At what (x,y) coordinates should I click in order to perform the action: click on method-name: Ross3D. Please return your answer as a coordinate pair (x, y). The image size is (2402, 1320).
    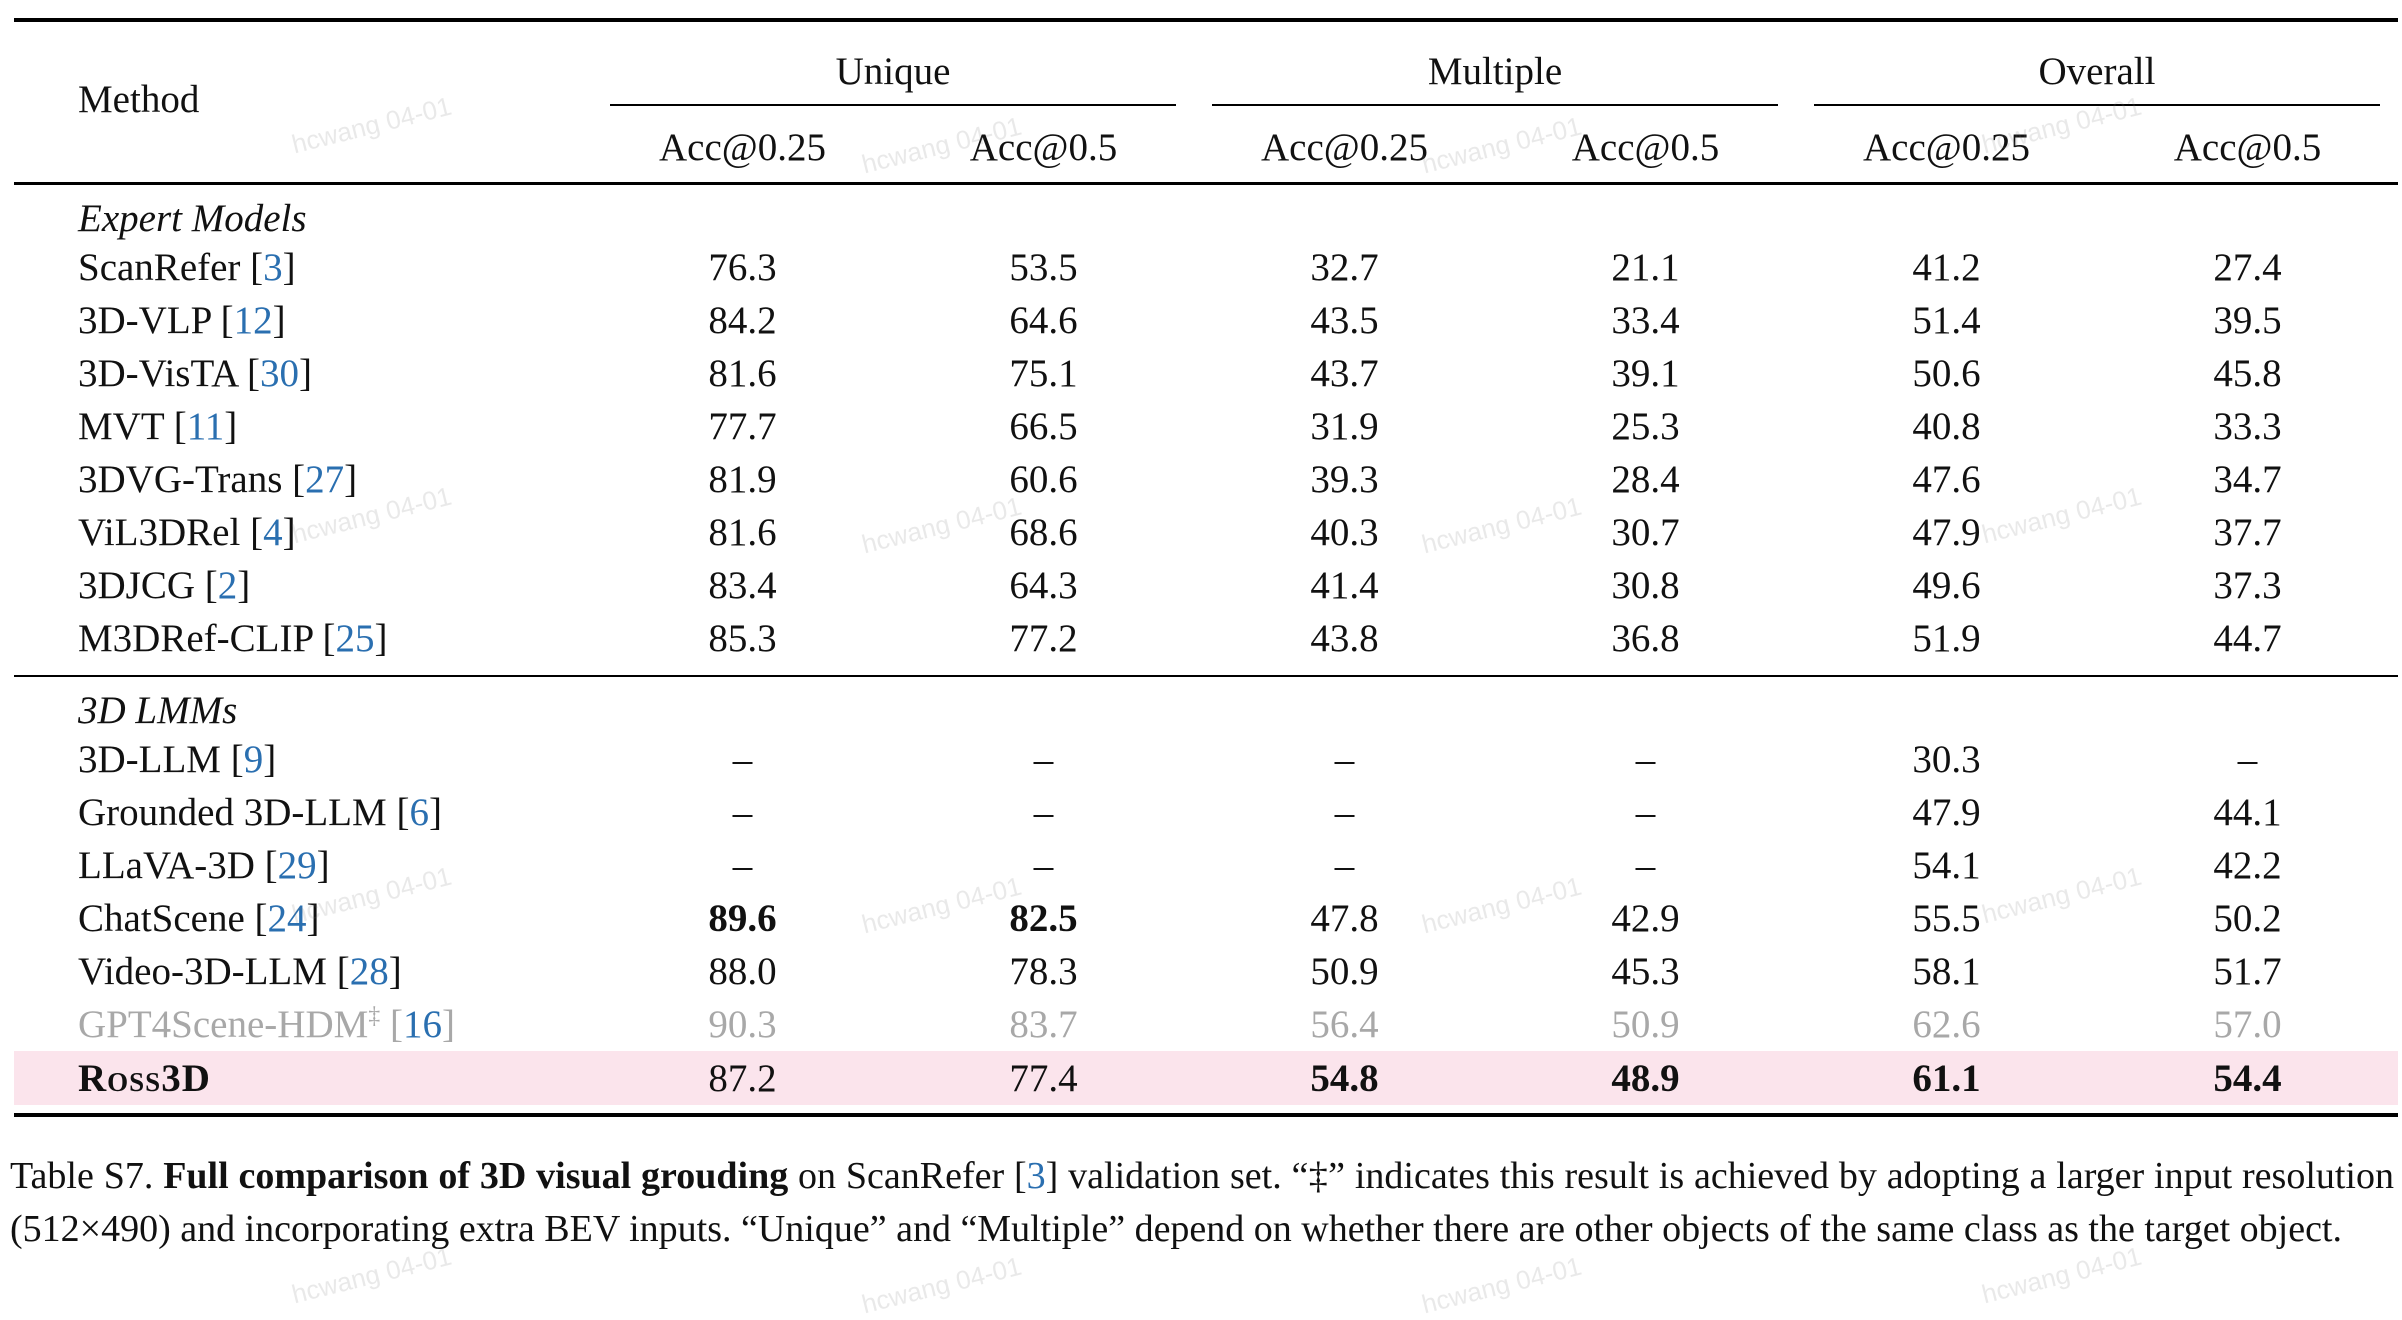
    Looking at the image, I should click on (144, 1078).